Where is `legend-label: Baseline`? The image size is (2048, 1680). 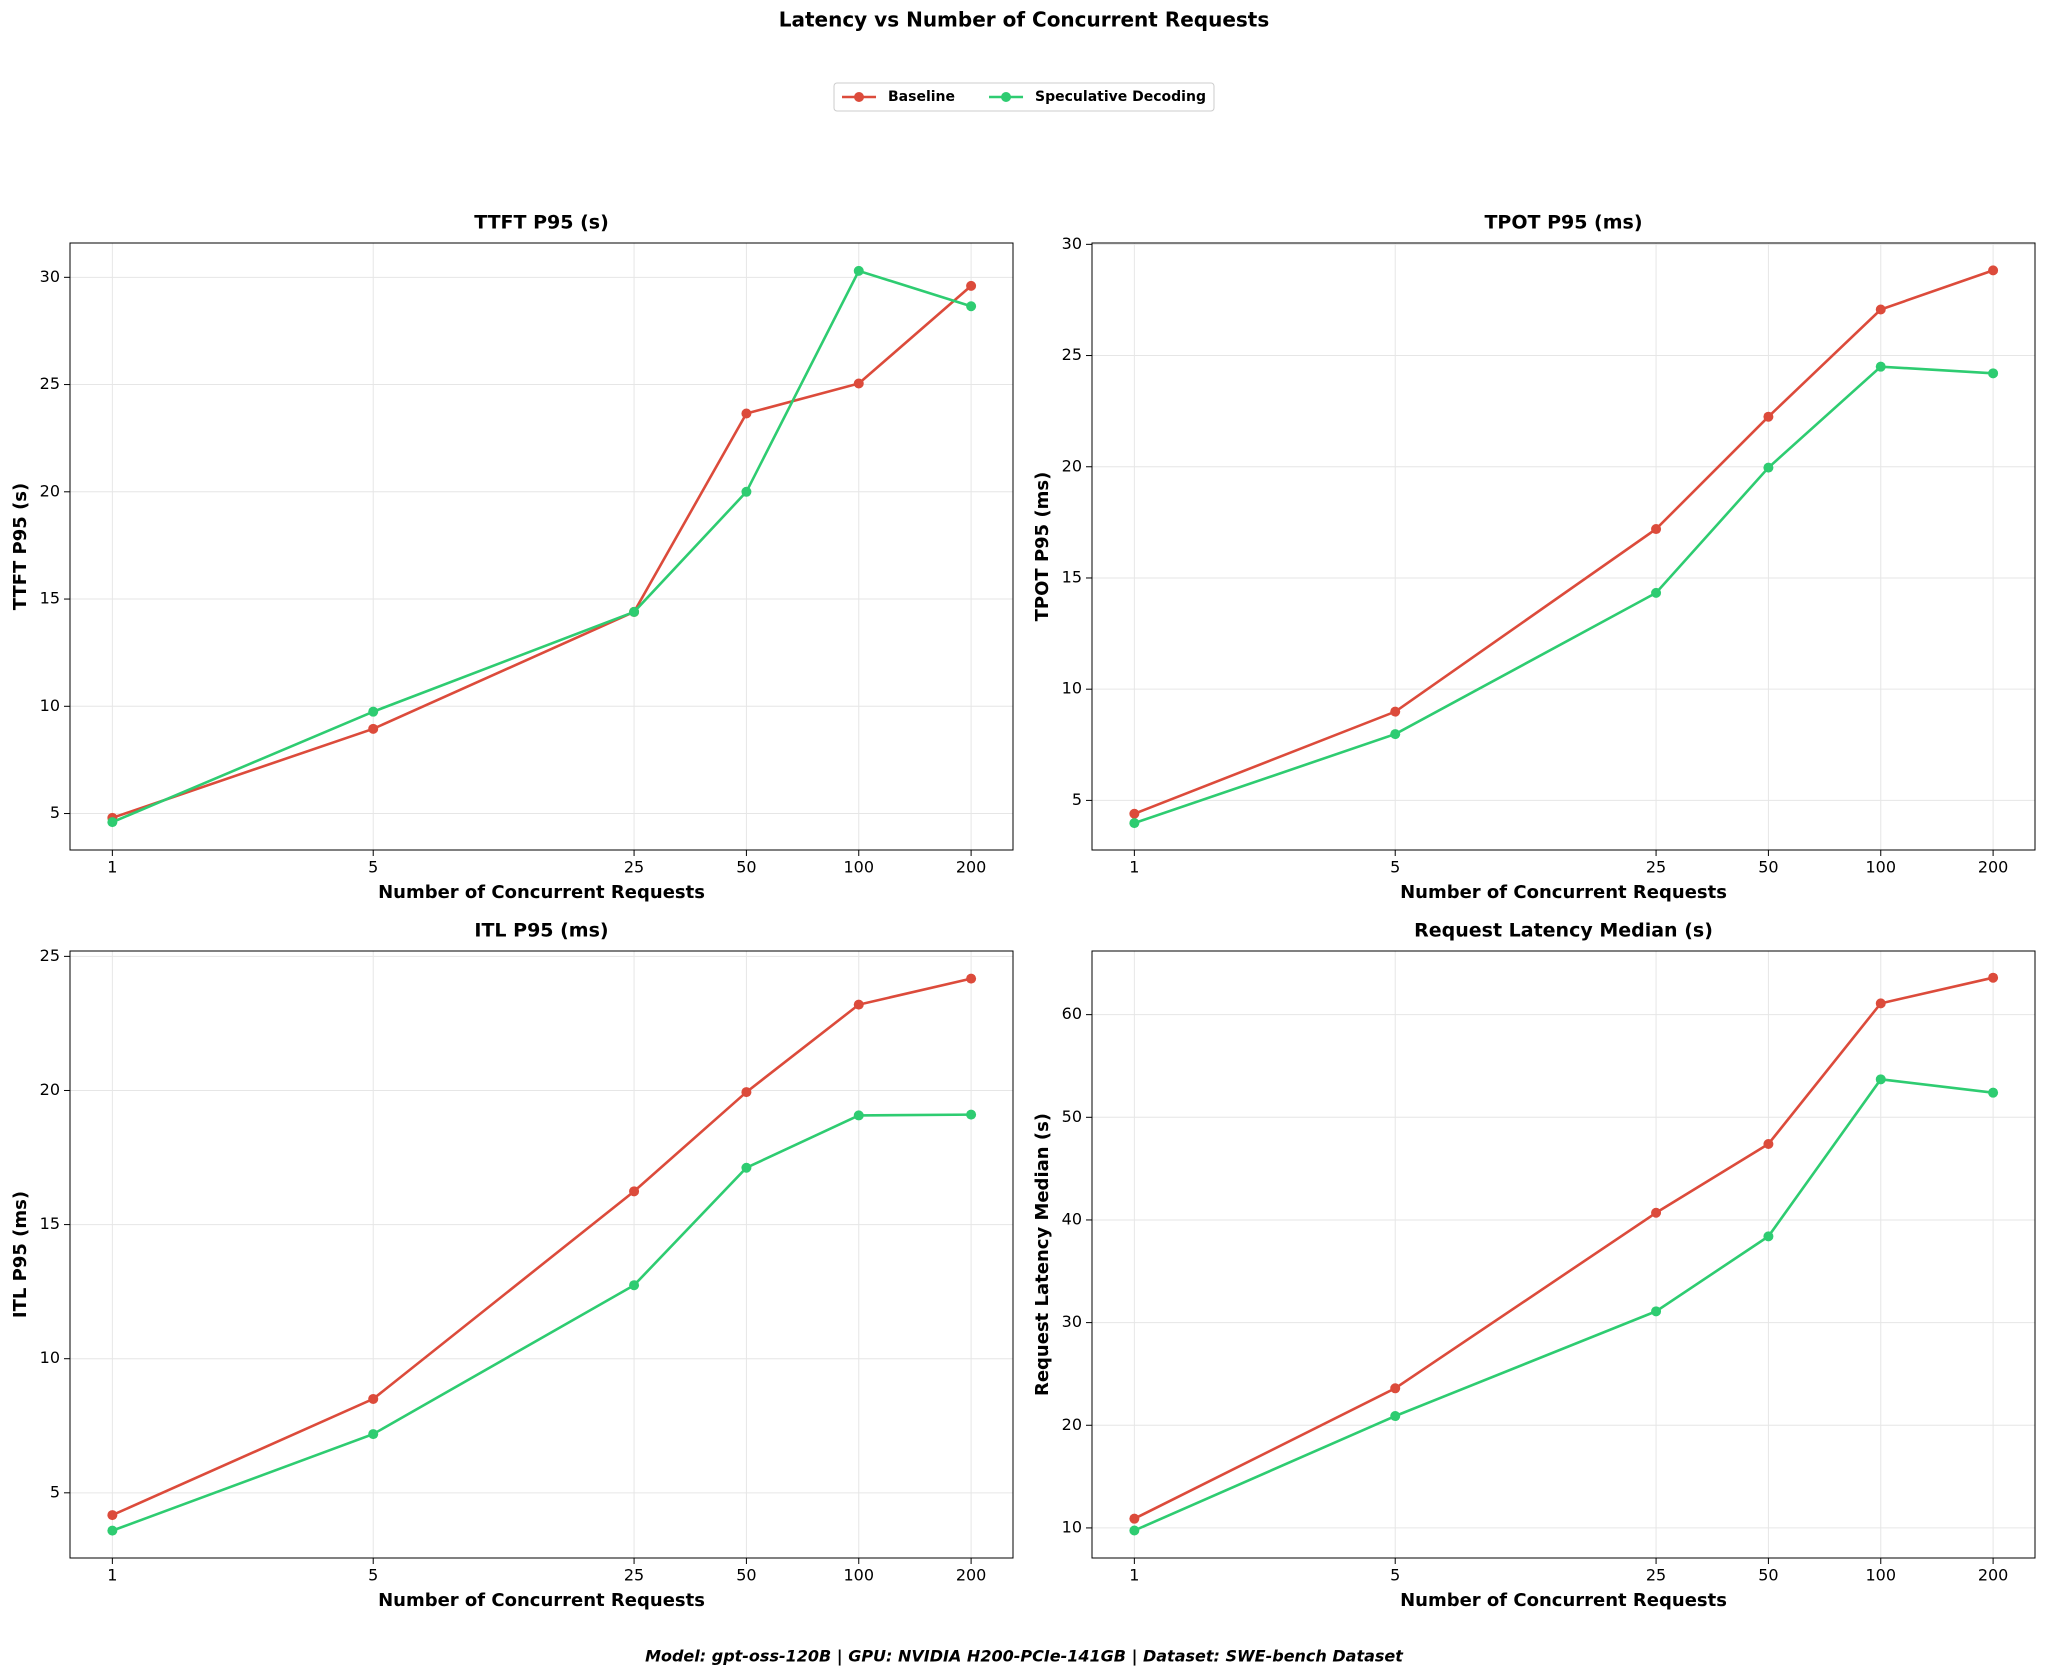 legend-label: Baseline is located at coordinates (921, 97).